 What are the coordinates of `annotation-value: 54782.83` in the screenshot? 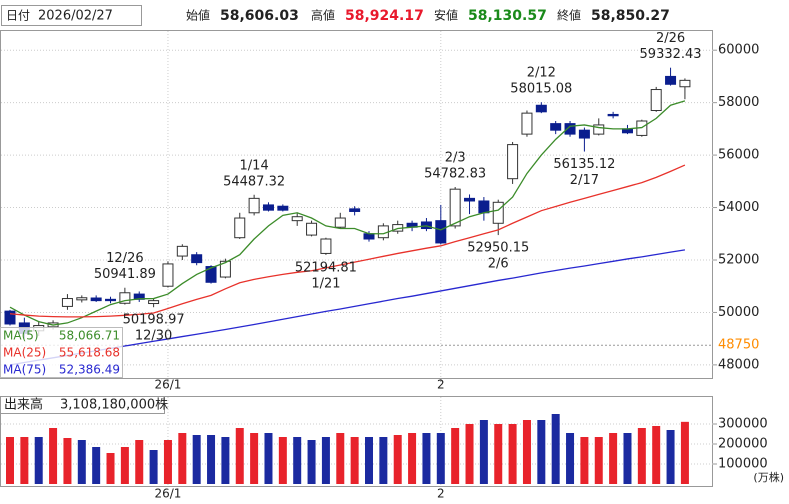 It's located at (455, 174).